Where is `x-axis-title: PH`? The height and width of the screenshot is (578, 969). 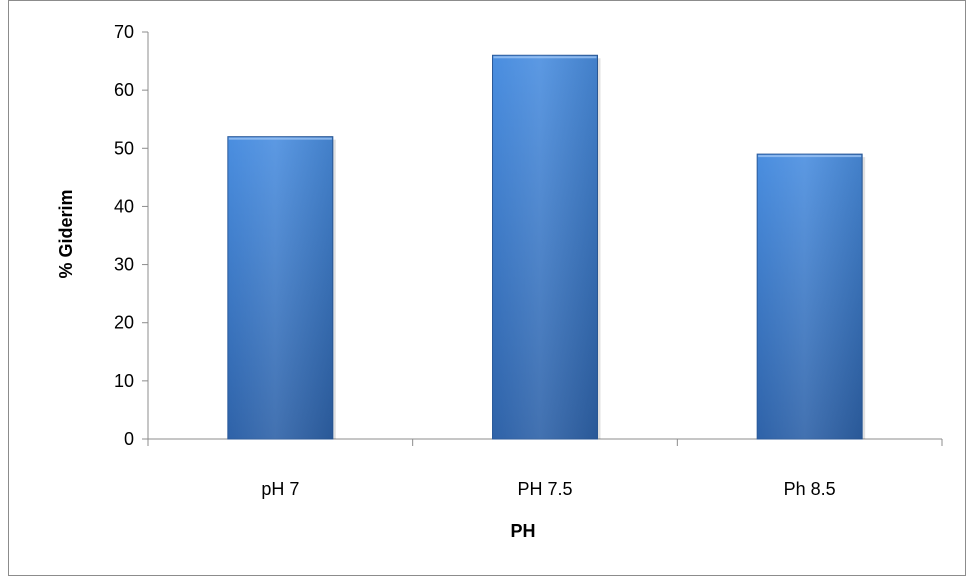 x-axis-title: PH is located at coordinates (522, 531).